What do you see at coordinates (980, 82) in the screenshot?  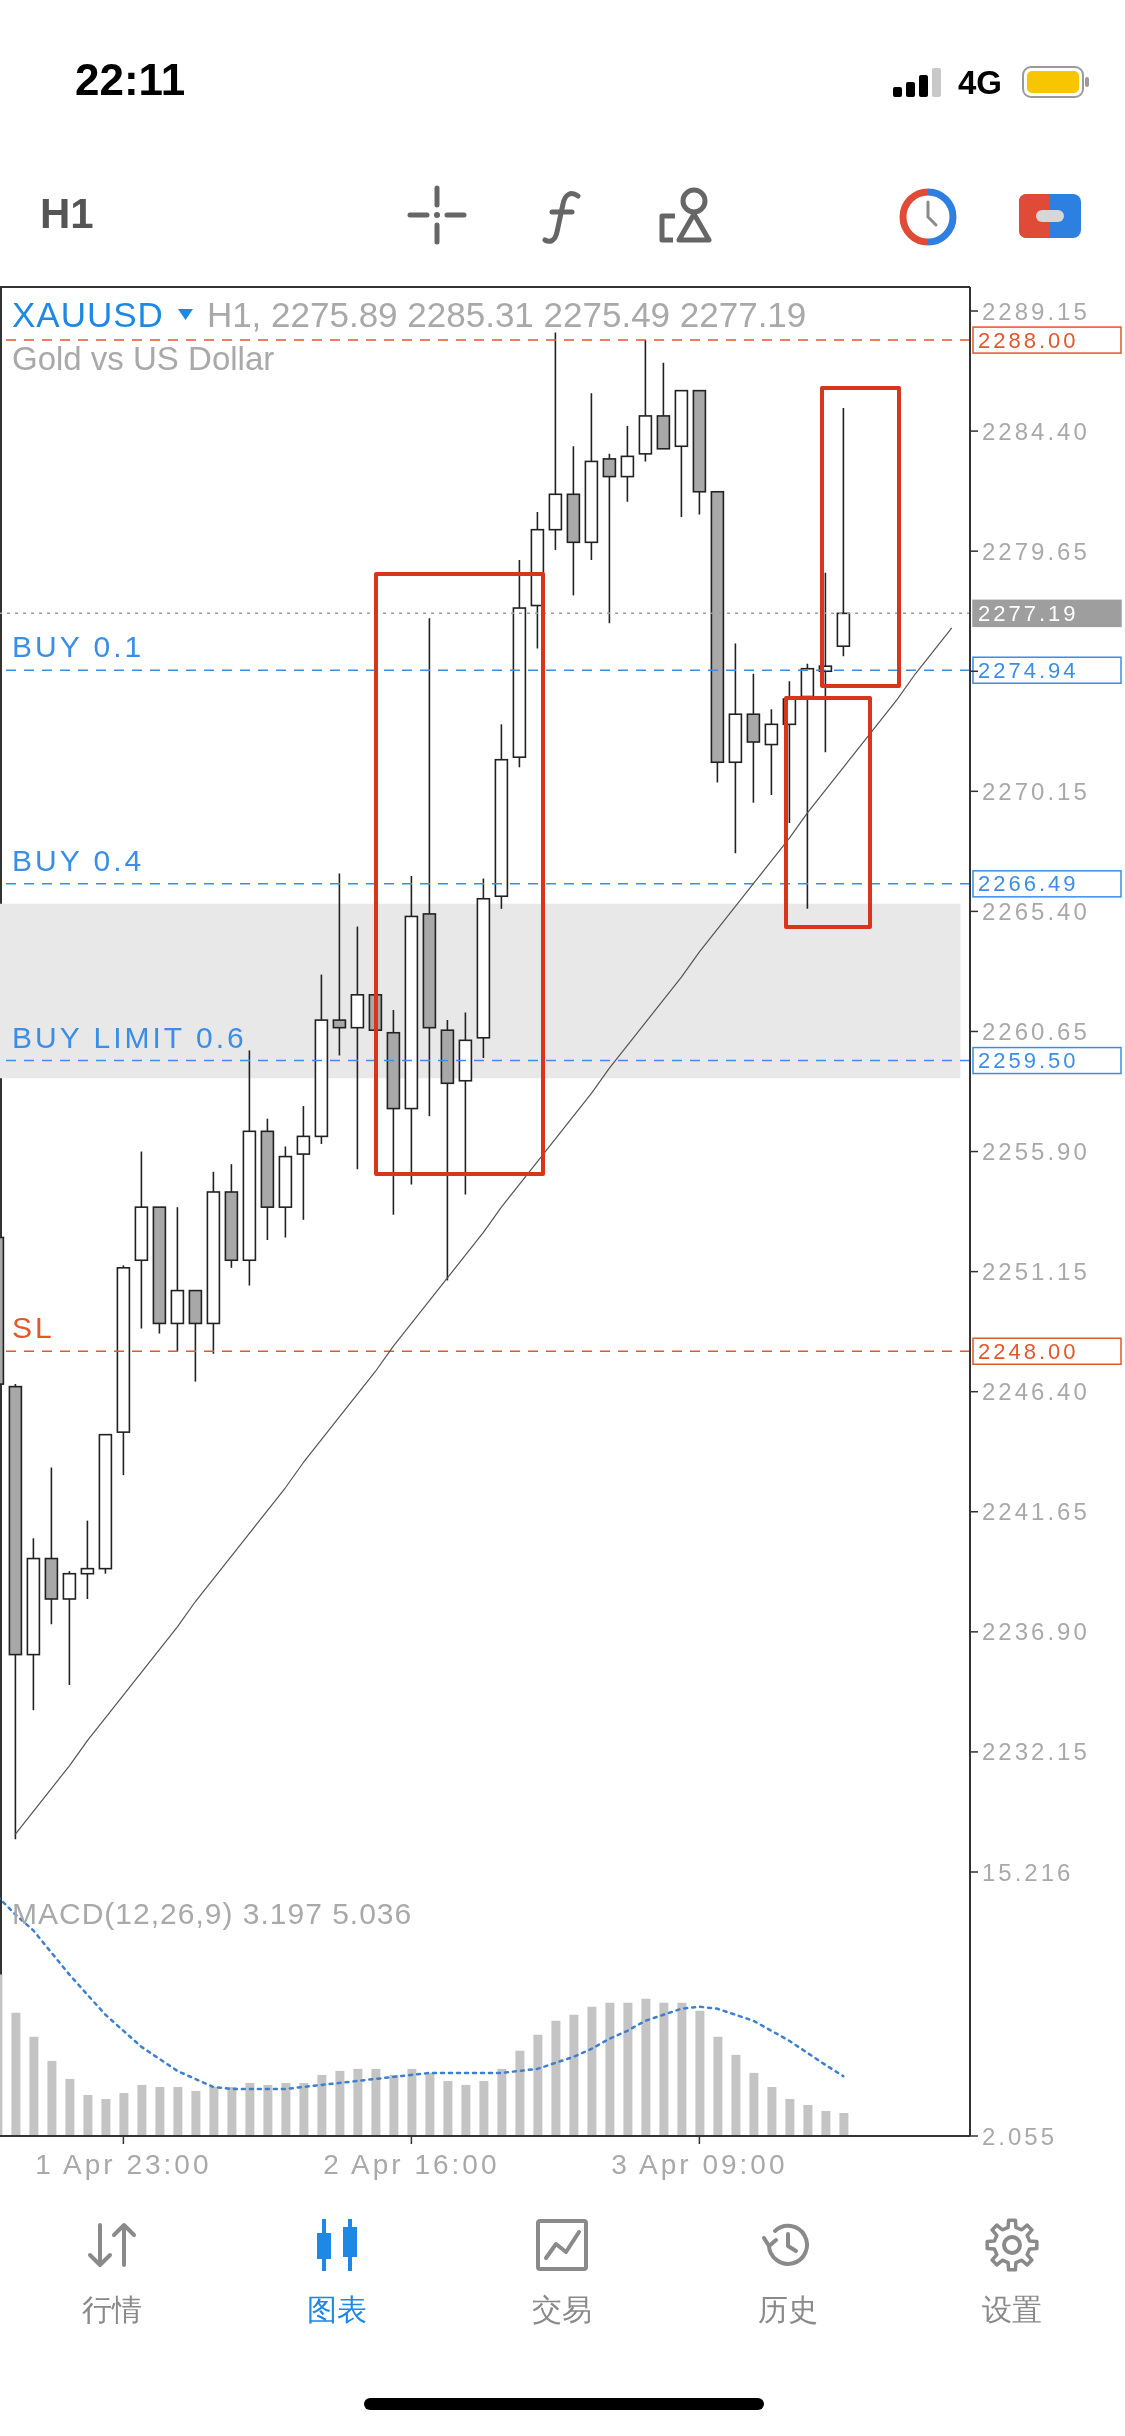 I see `text: 4G` at bounding box center [980, 82].